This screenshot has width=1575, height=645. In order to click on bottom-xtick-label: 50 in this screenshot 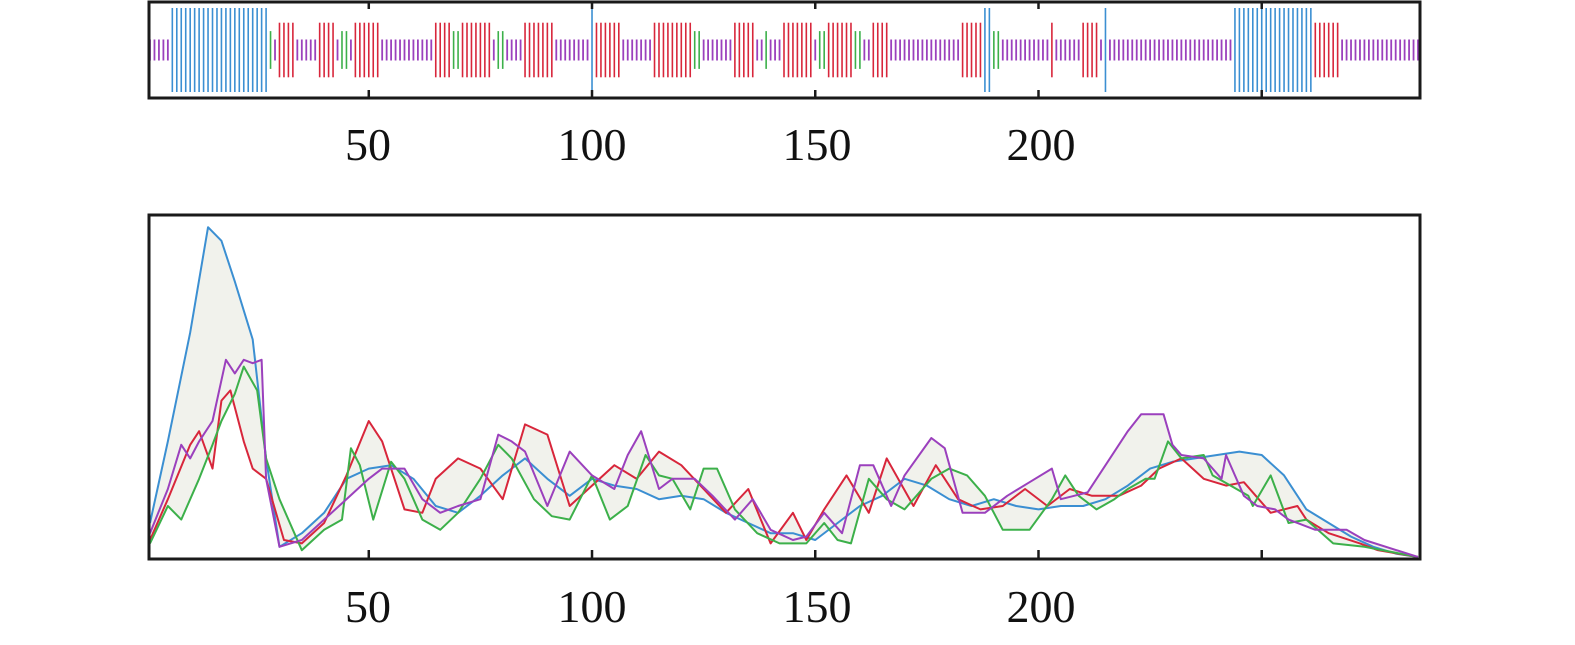, I will do `click(368, 606)`.